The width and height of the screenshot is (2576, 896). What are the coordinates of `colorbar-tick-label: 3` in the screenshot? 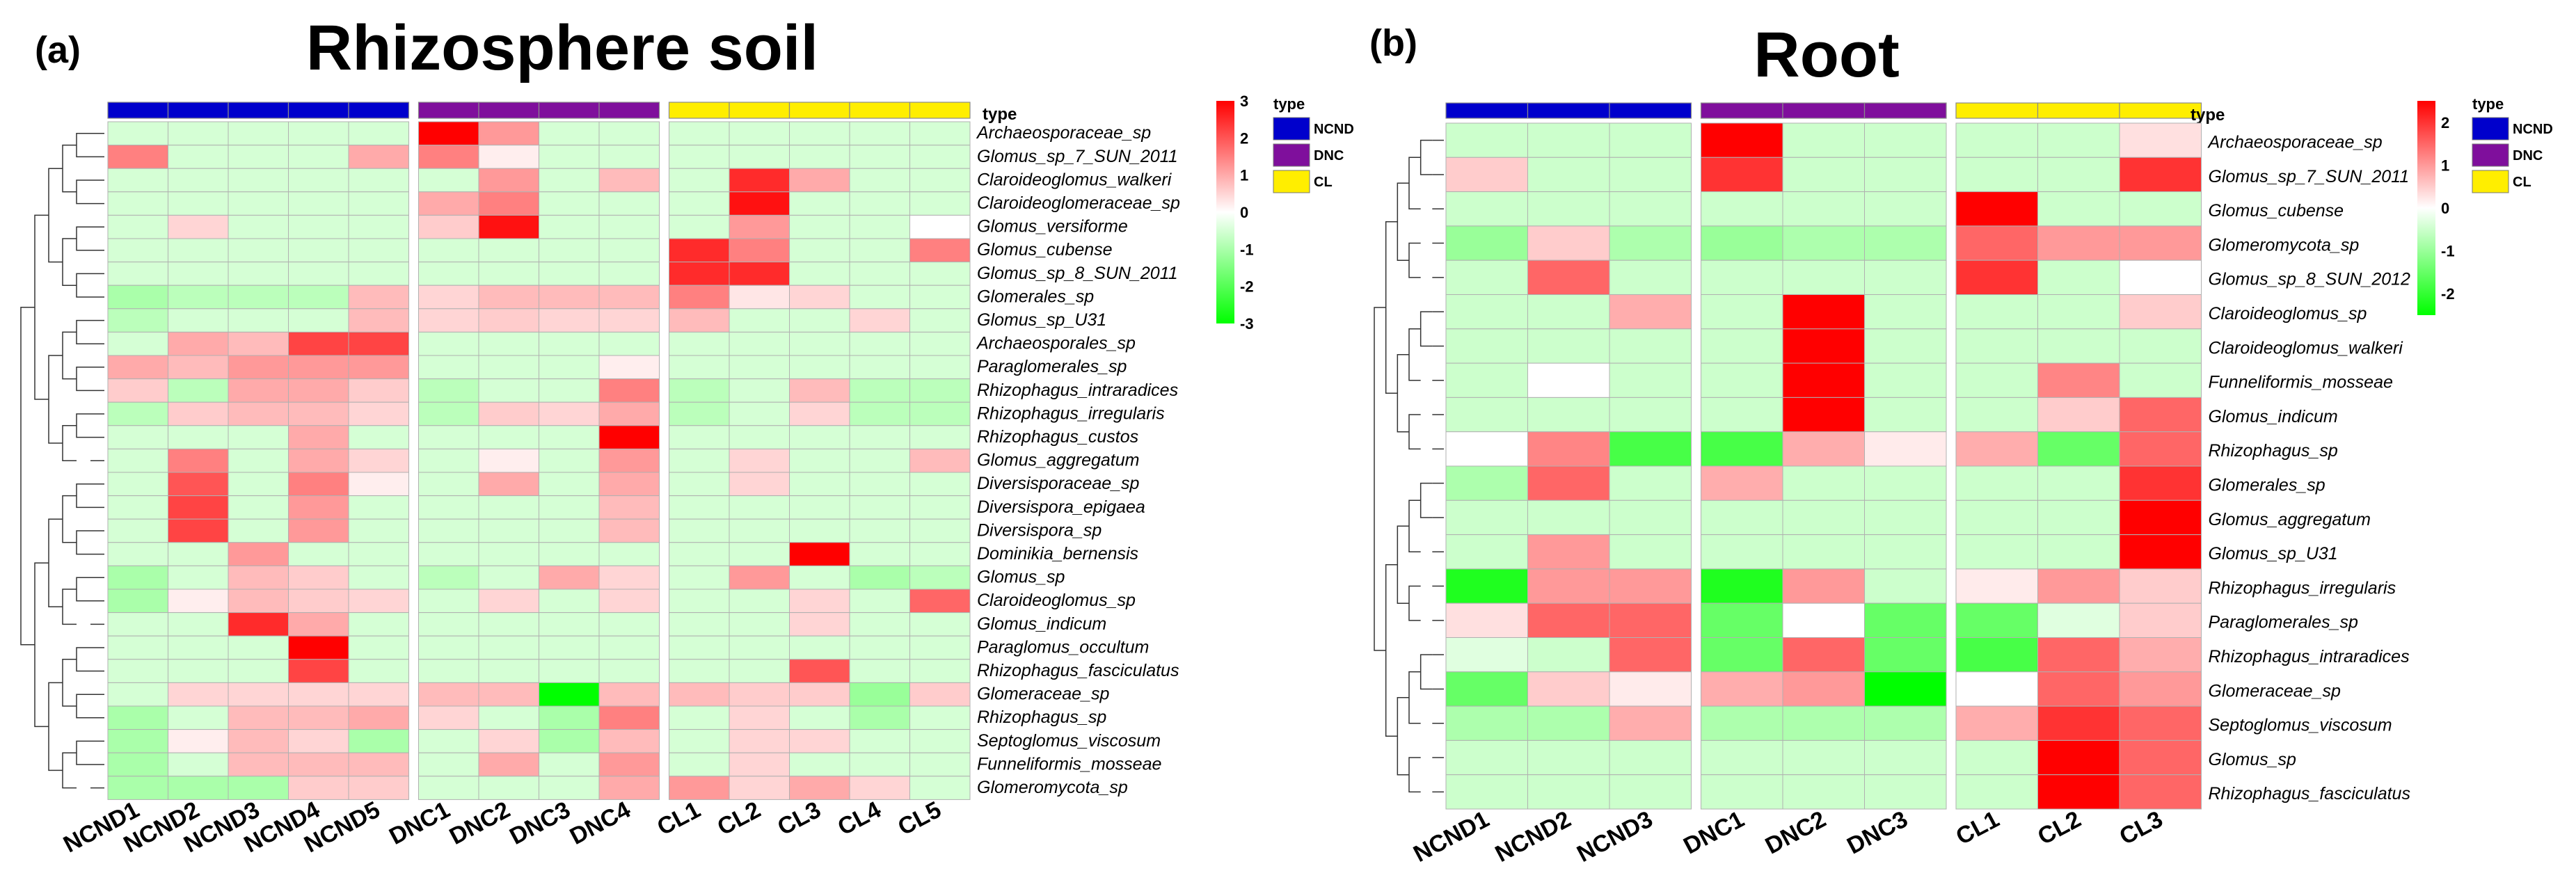 It's located at (1244, 101).